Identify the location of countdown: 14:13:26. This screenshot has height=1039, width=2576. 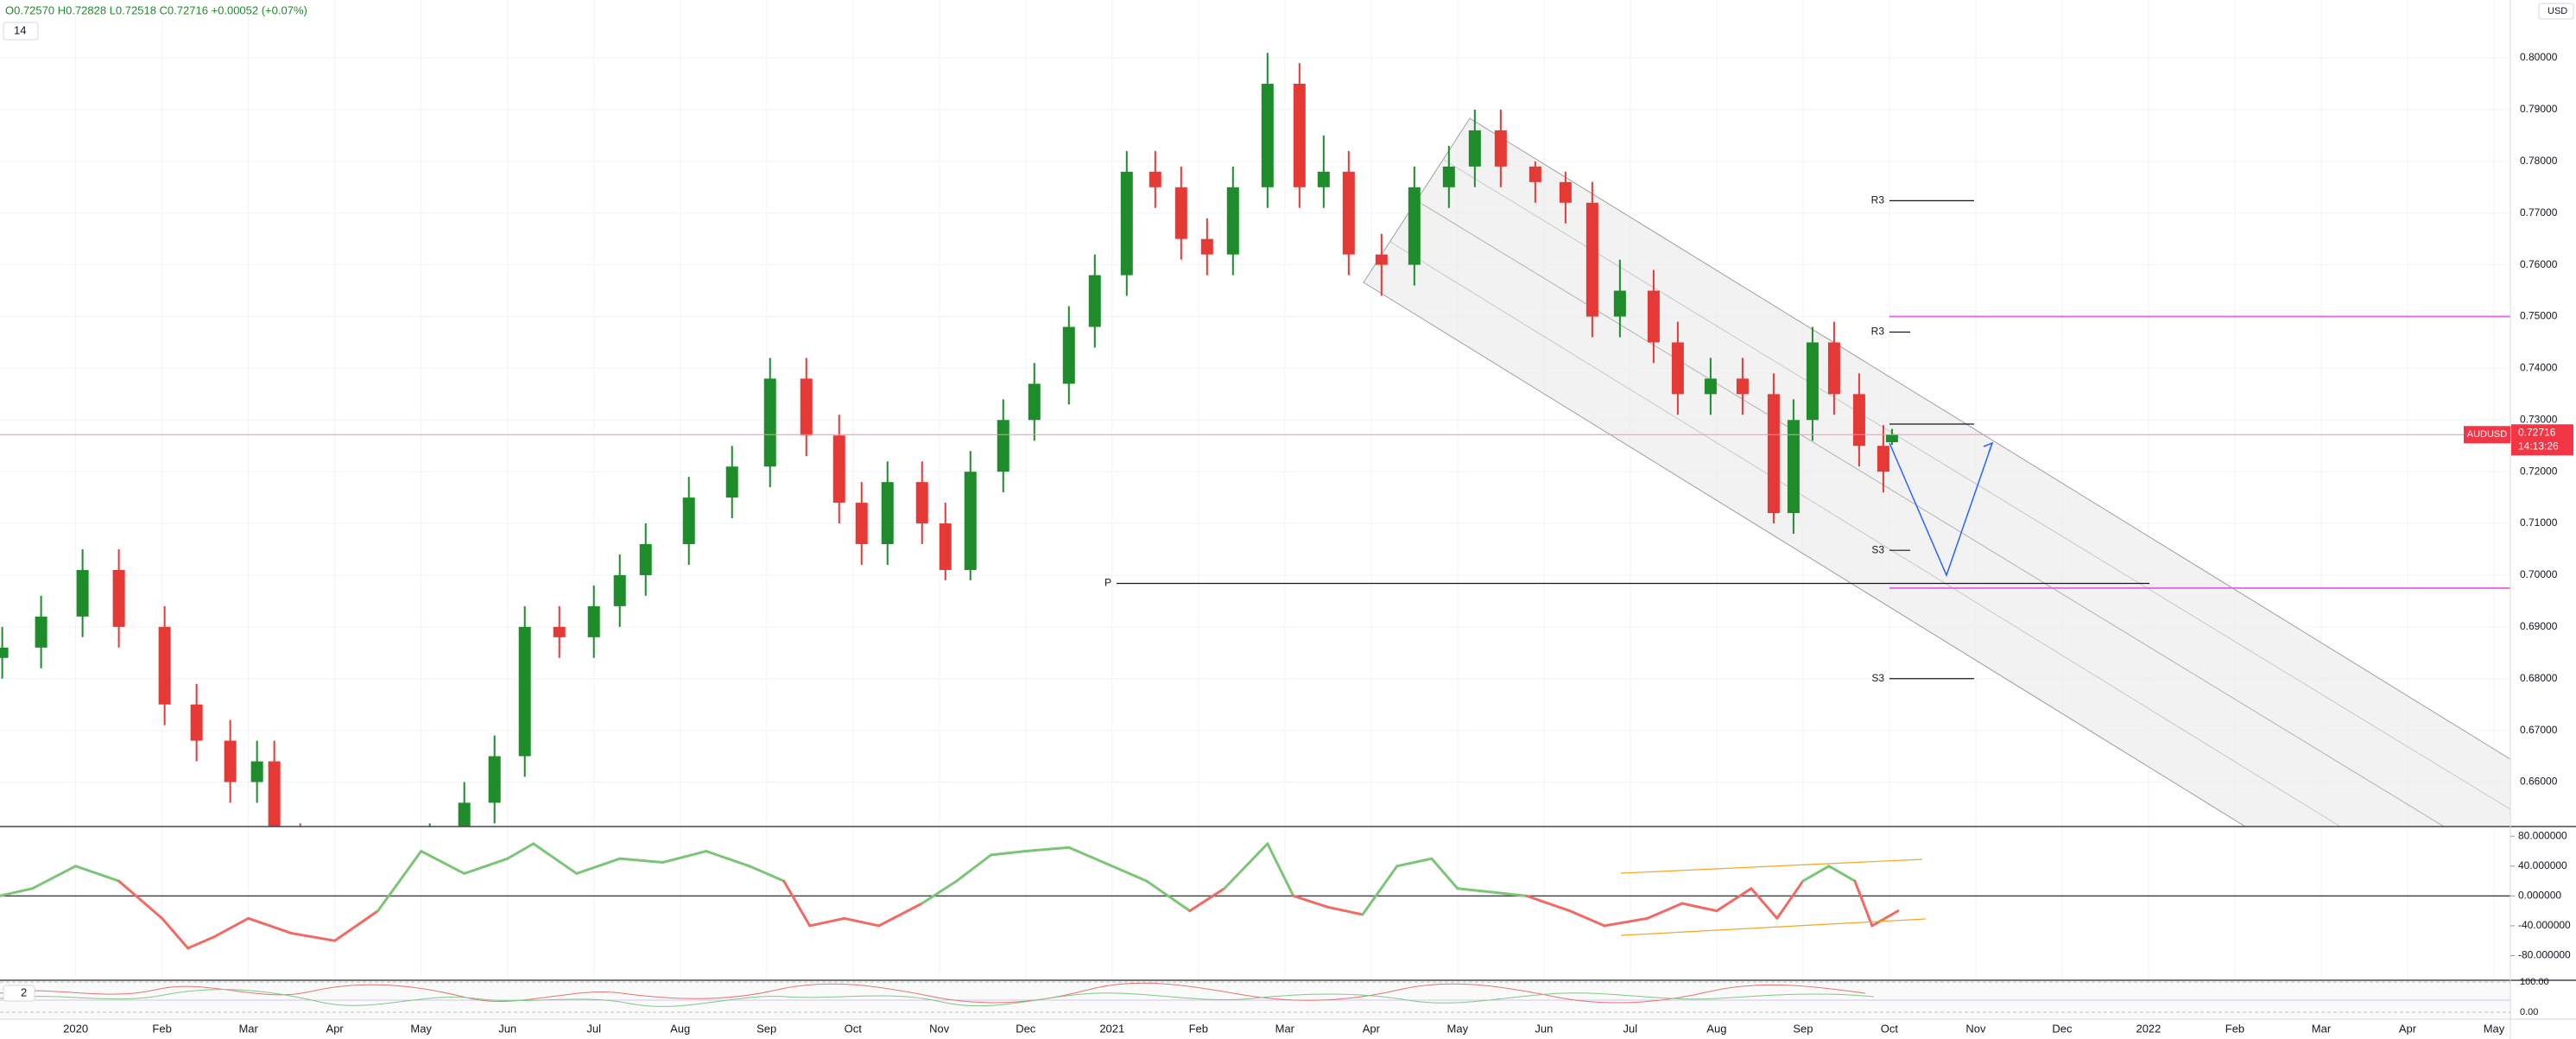
(2538, 446).